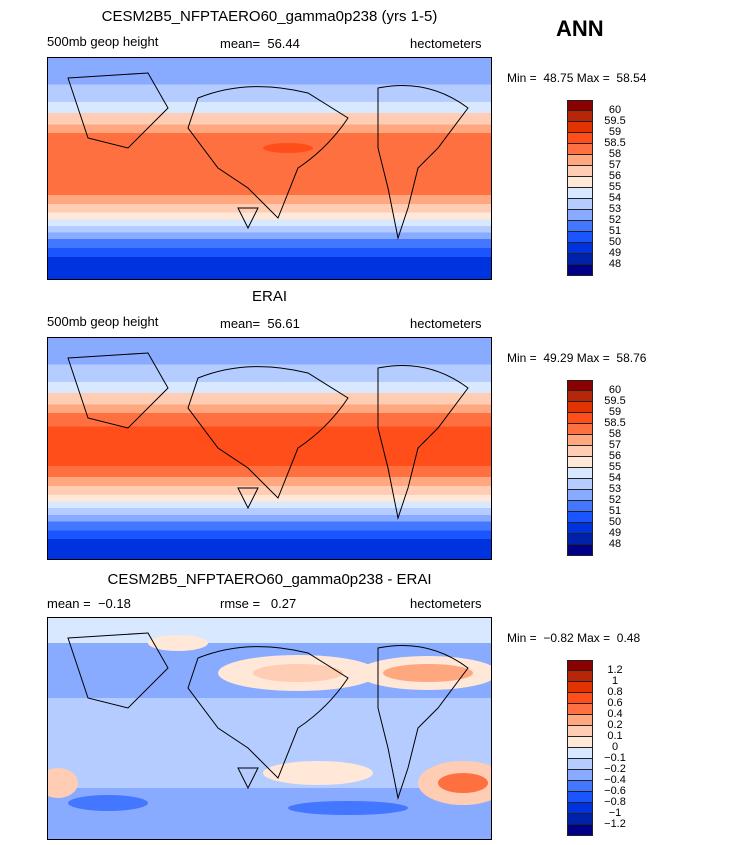 The image size is (733, 845). What do you see at coordinates (269, 716) in the screenshot?
I see `difference-contours` at bounding box center [269, 716].